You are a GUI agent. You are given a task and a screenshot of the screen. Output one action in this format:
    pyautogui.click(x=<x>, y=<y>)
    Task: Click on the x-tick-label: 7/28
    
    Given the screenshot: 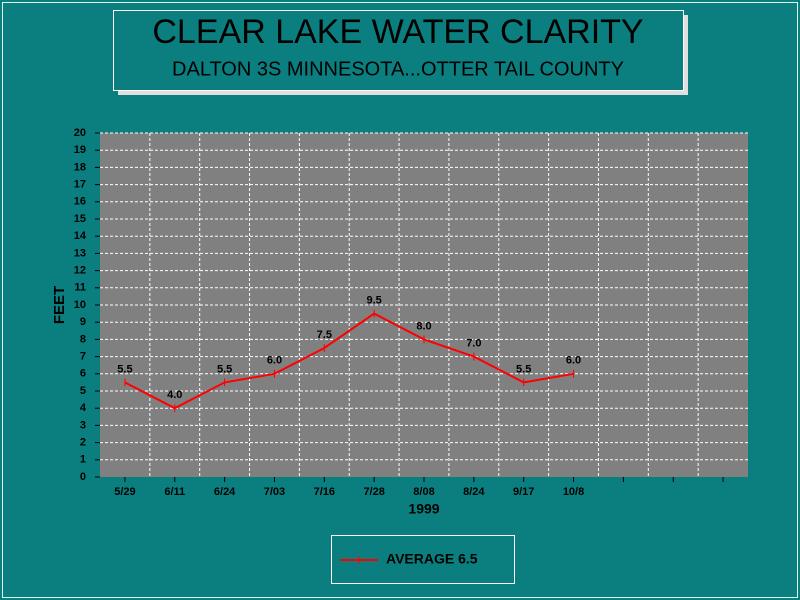 What is the action you would take?
    pyautogui.click(x=373, y=492)
    